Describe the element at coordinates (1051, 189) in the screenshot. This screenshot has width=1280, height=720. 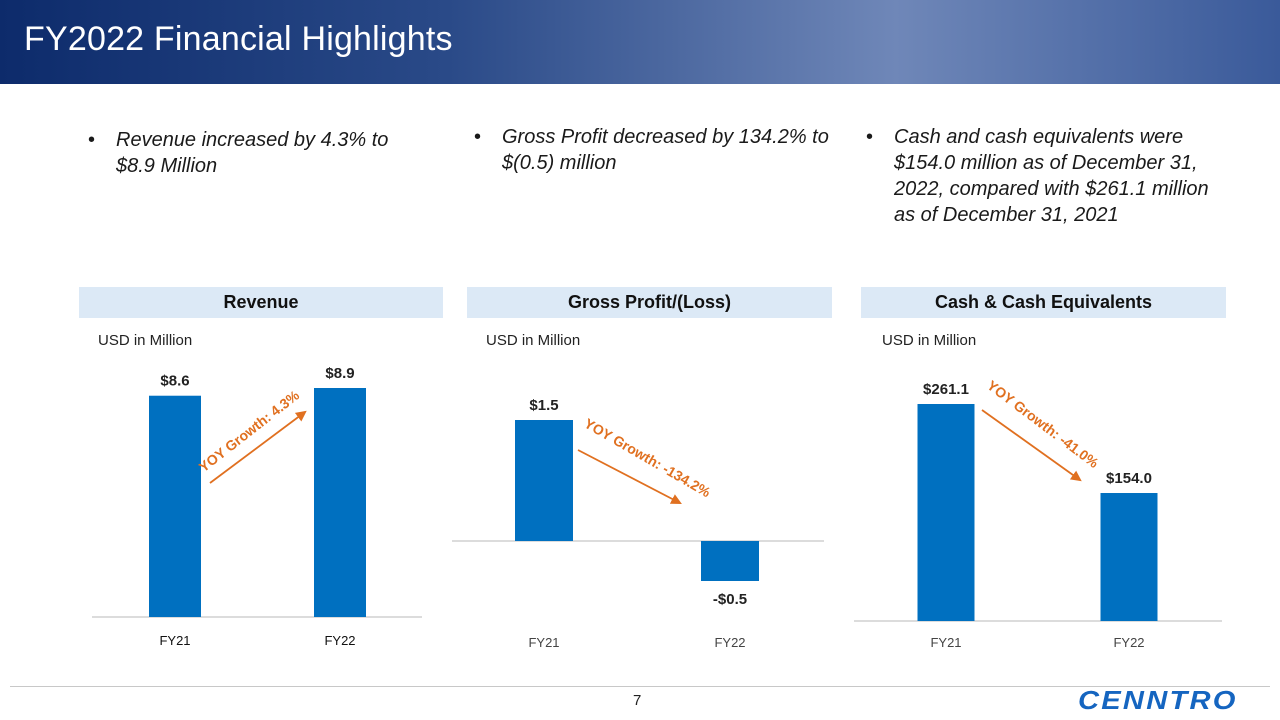
I see `bullet-line: 2022, compared with $261.1 million` at that location.